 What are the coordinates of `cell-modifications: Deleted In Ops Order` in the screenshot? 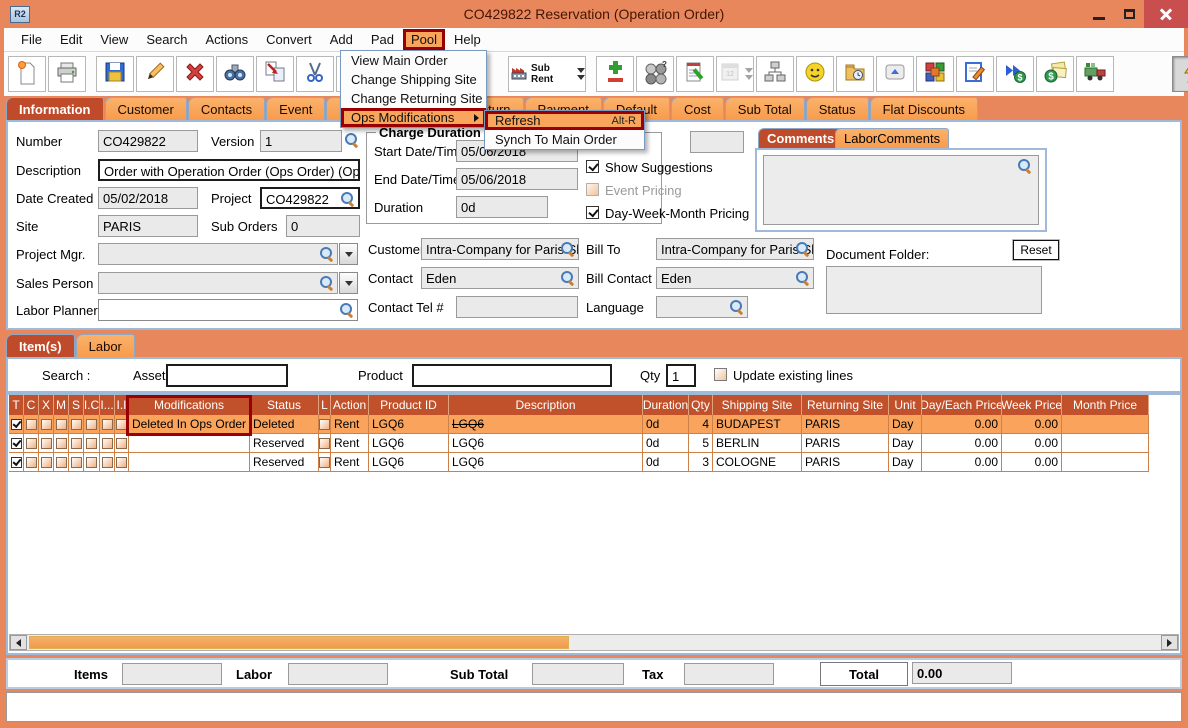 It's located at (189, 424).